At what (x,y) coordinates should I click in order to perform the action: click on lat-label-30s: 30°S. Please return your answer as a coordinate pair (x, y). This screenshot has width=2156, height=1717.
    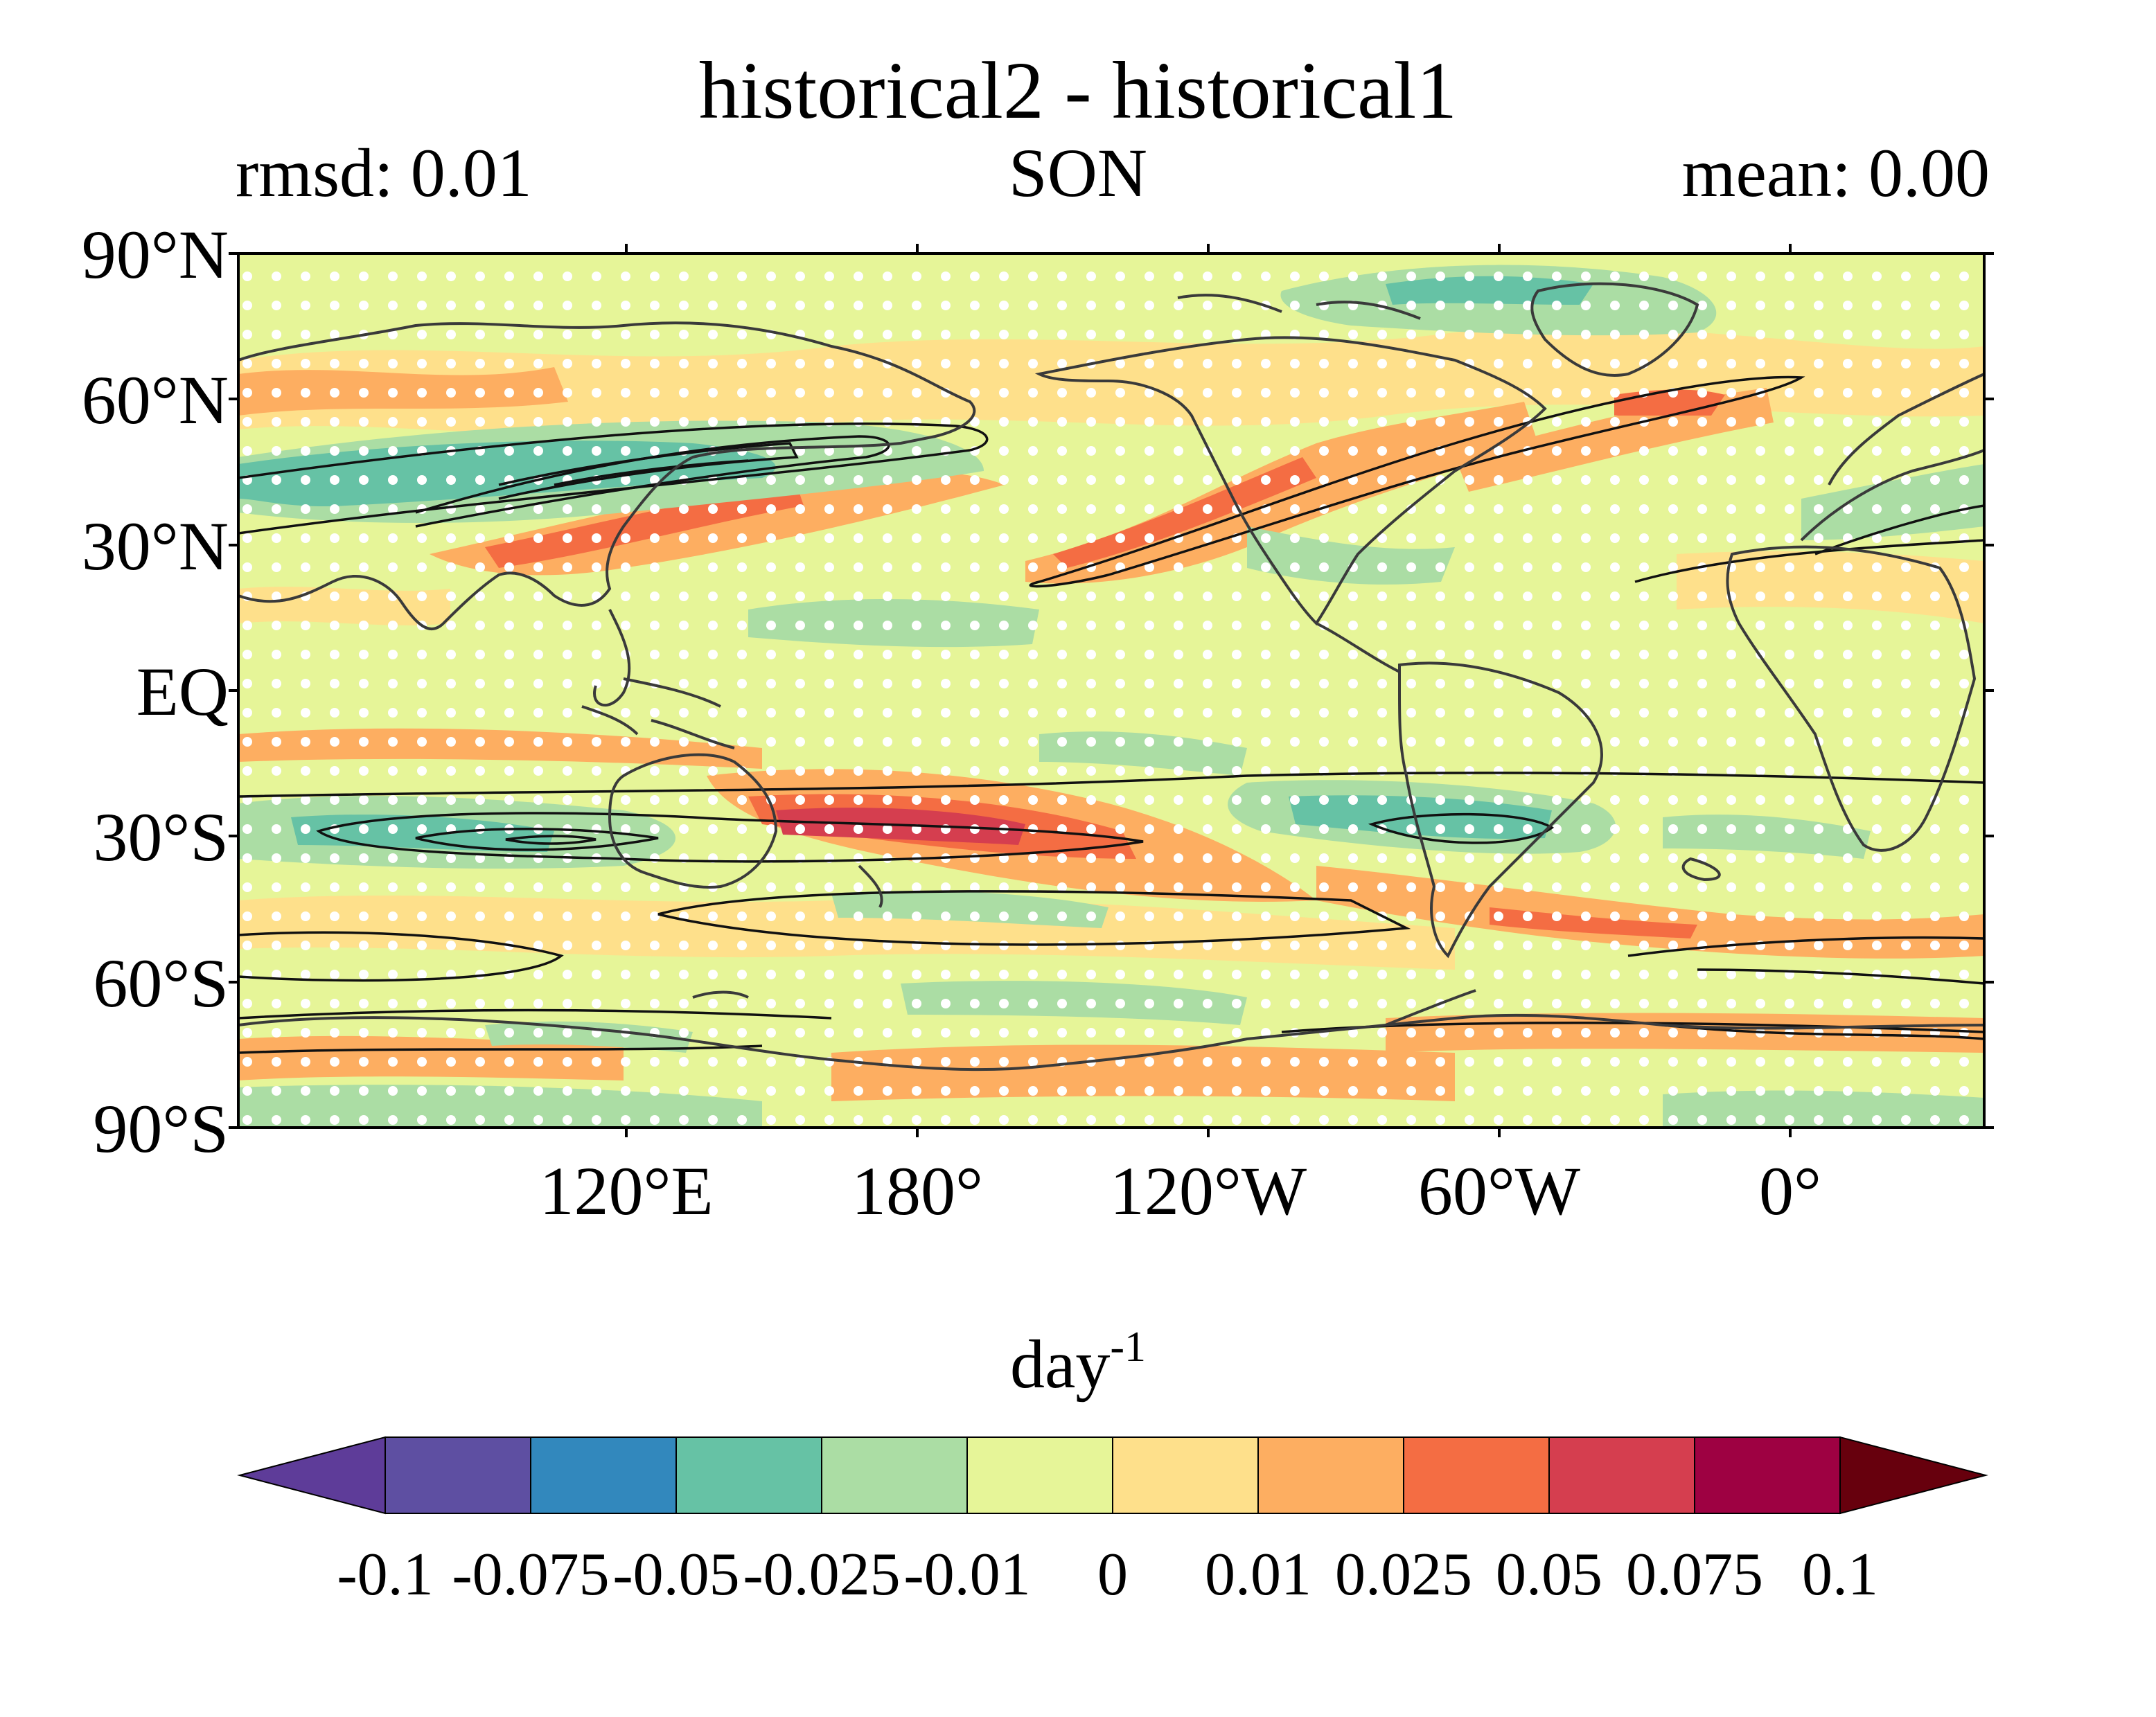
    Looking at the image, I should click on (161, 837).